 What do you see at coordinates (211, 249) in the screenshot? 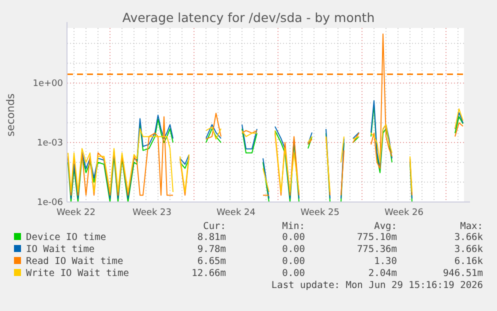
I see `text: 9.78m` at bounding box center [211, 249].